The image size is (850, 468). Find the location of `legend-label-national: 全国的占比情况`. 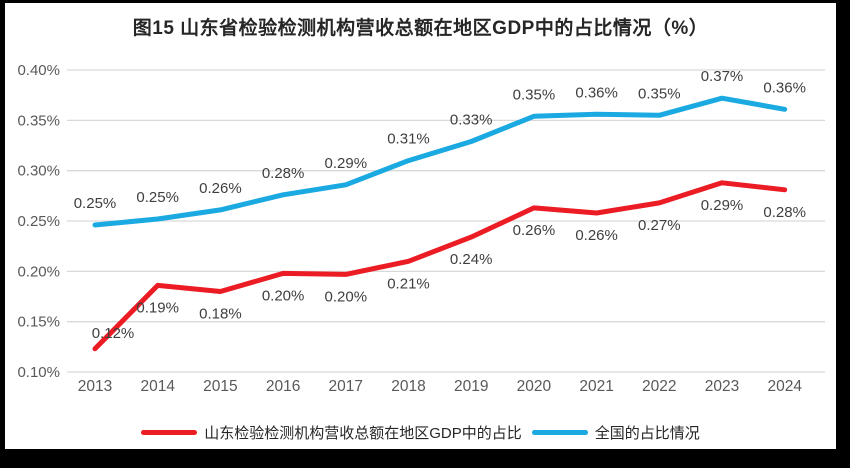

legend-label-national: 全国的占比情况 is located at coordinates (647, 433).